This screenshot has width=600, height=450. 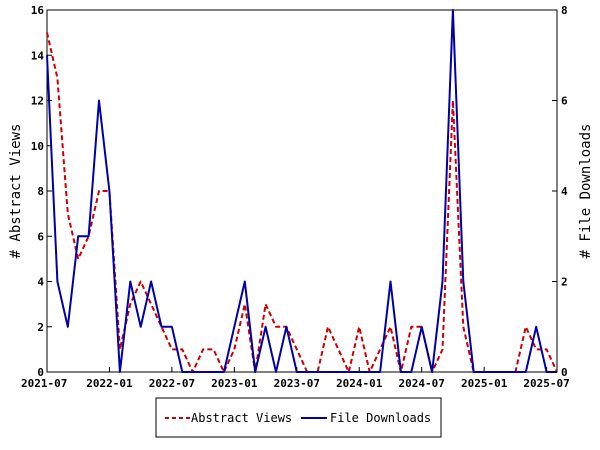 What do you see at coordinates (546, 383) in the screenshot?
I see `x-tick-label: 2025-07` at bounding box center [546, 383].